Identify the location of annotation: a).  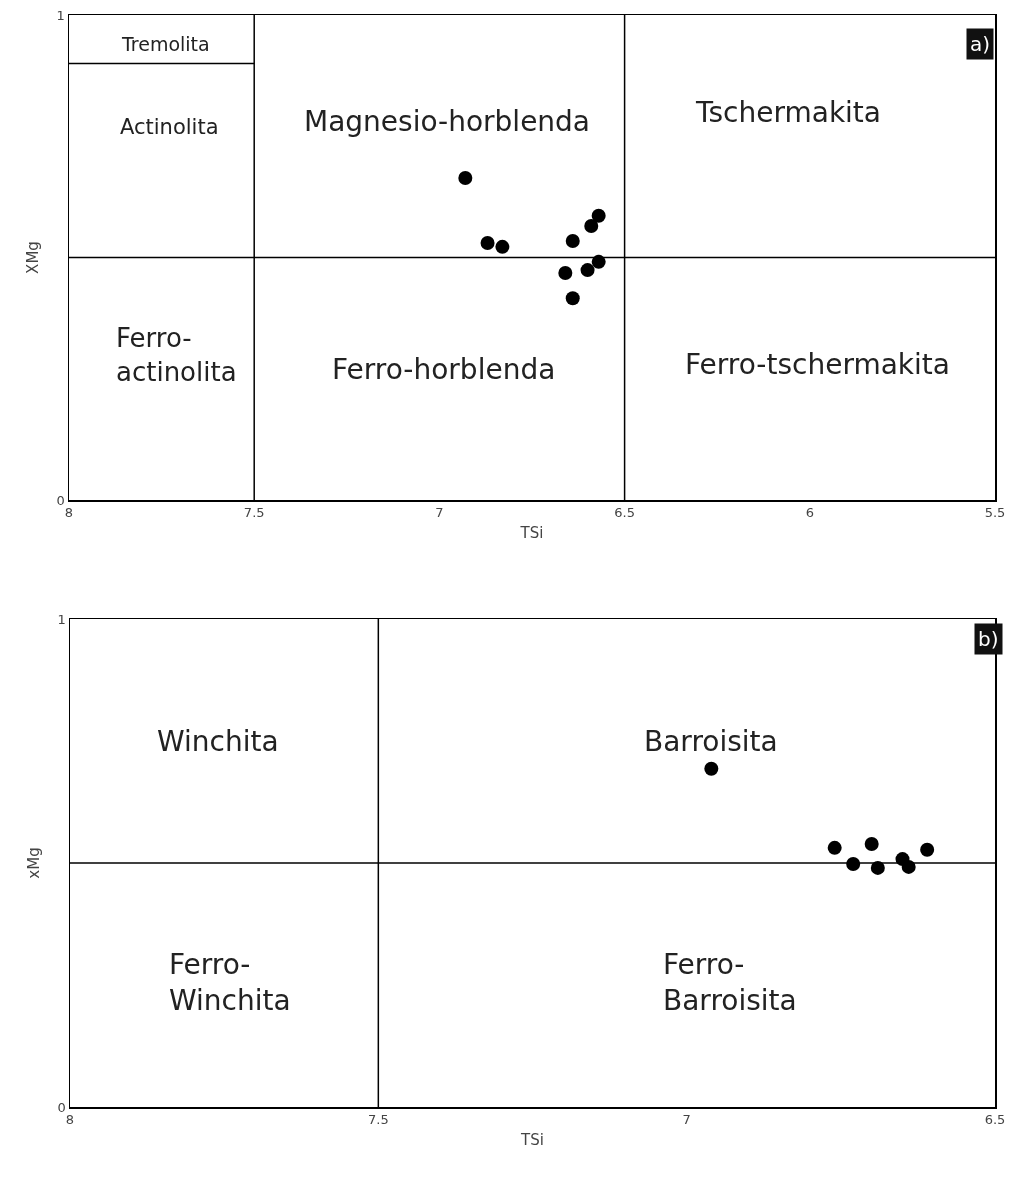
(980, 44).